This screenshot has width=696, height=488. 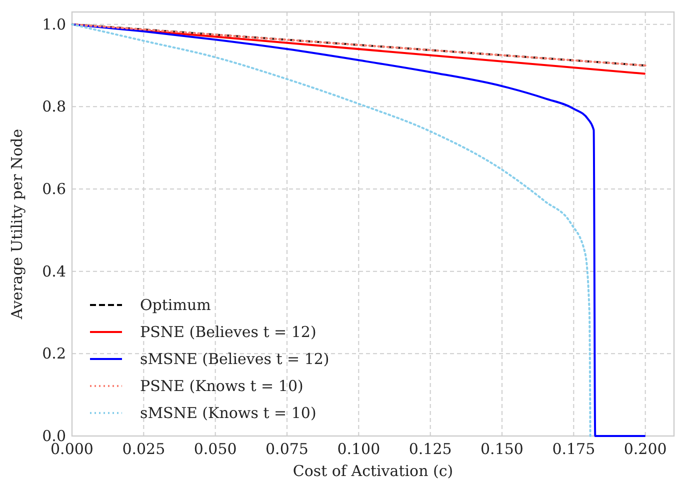 What do you see at coordinates (574, 449) in the screenshot?
I see `x-tick-label: 0.175` at bounding box center [574, 449].